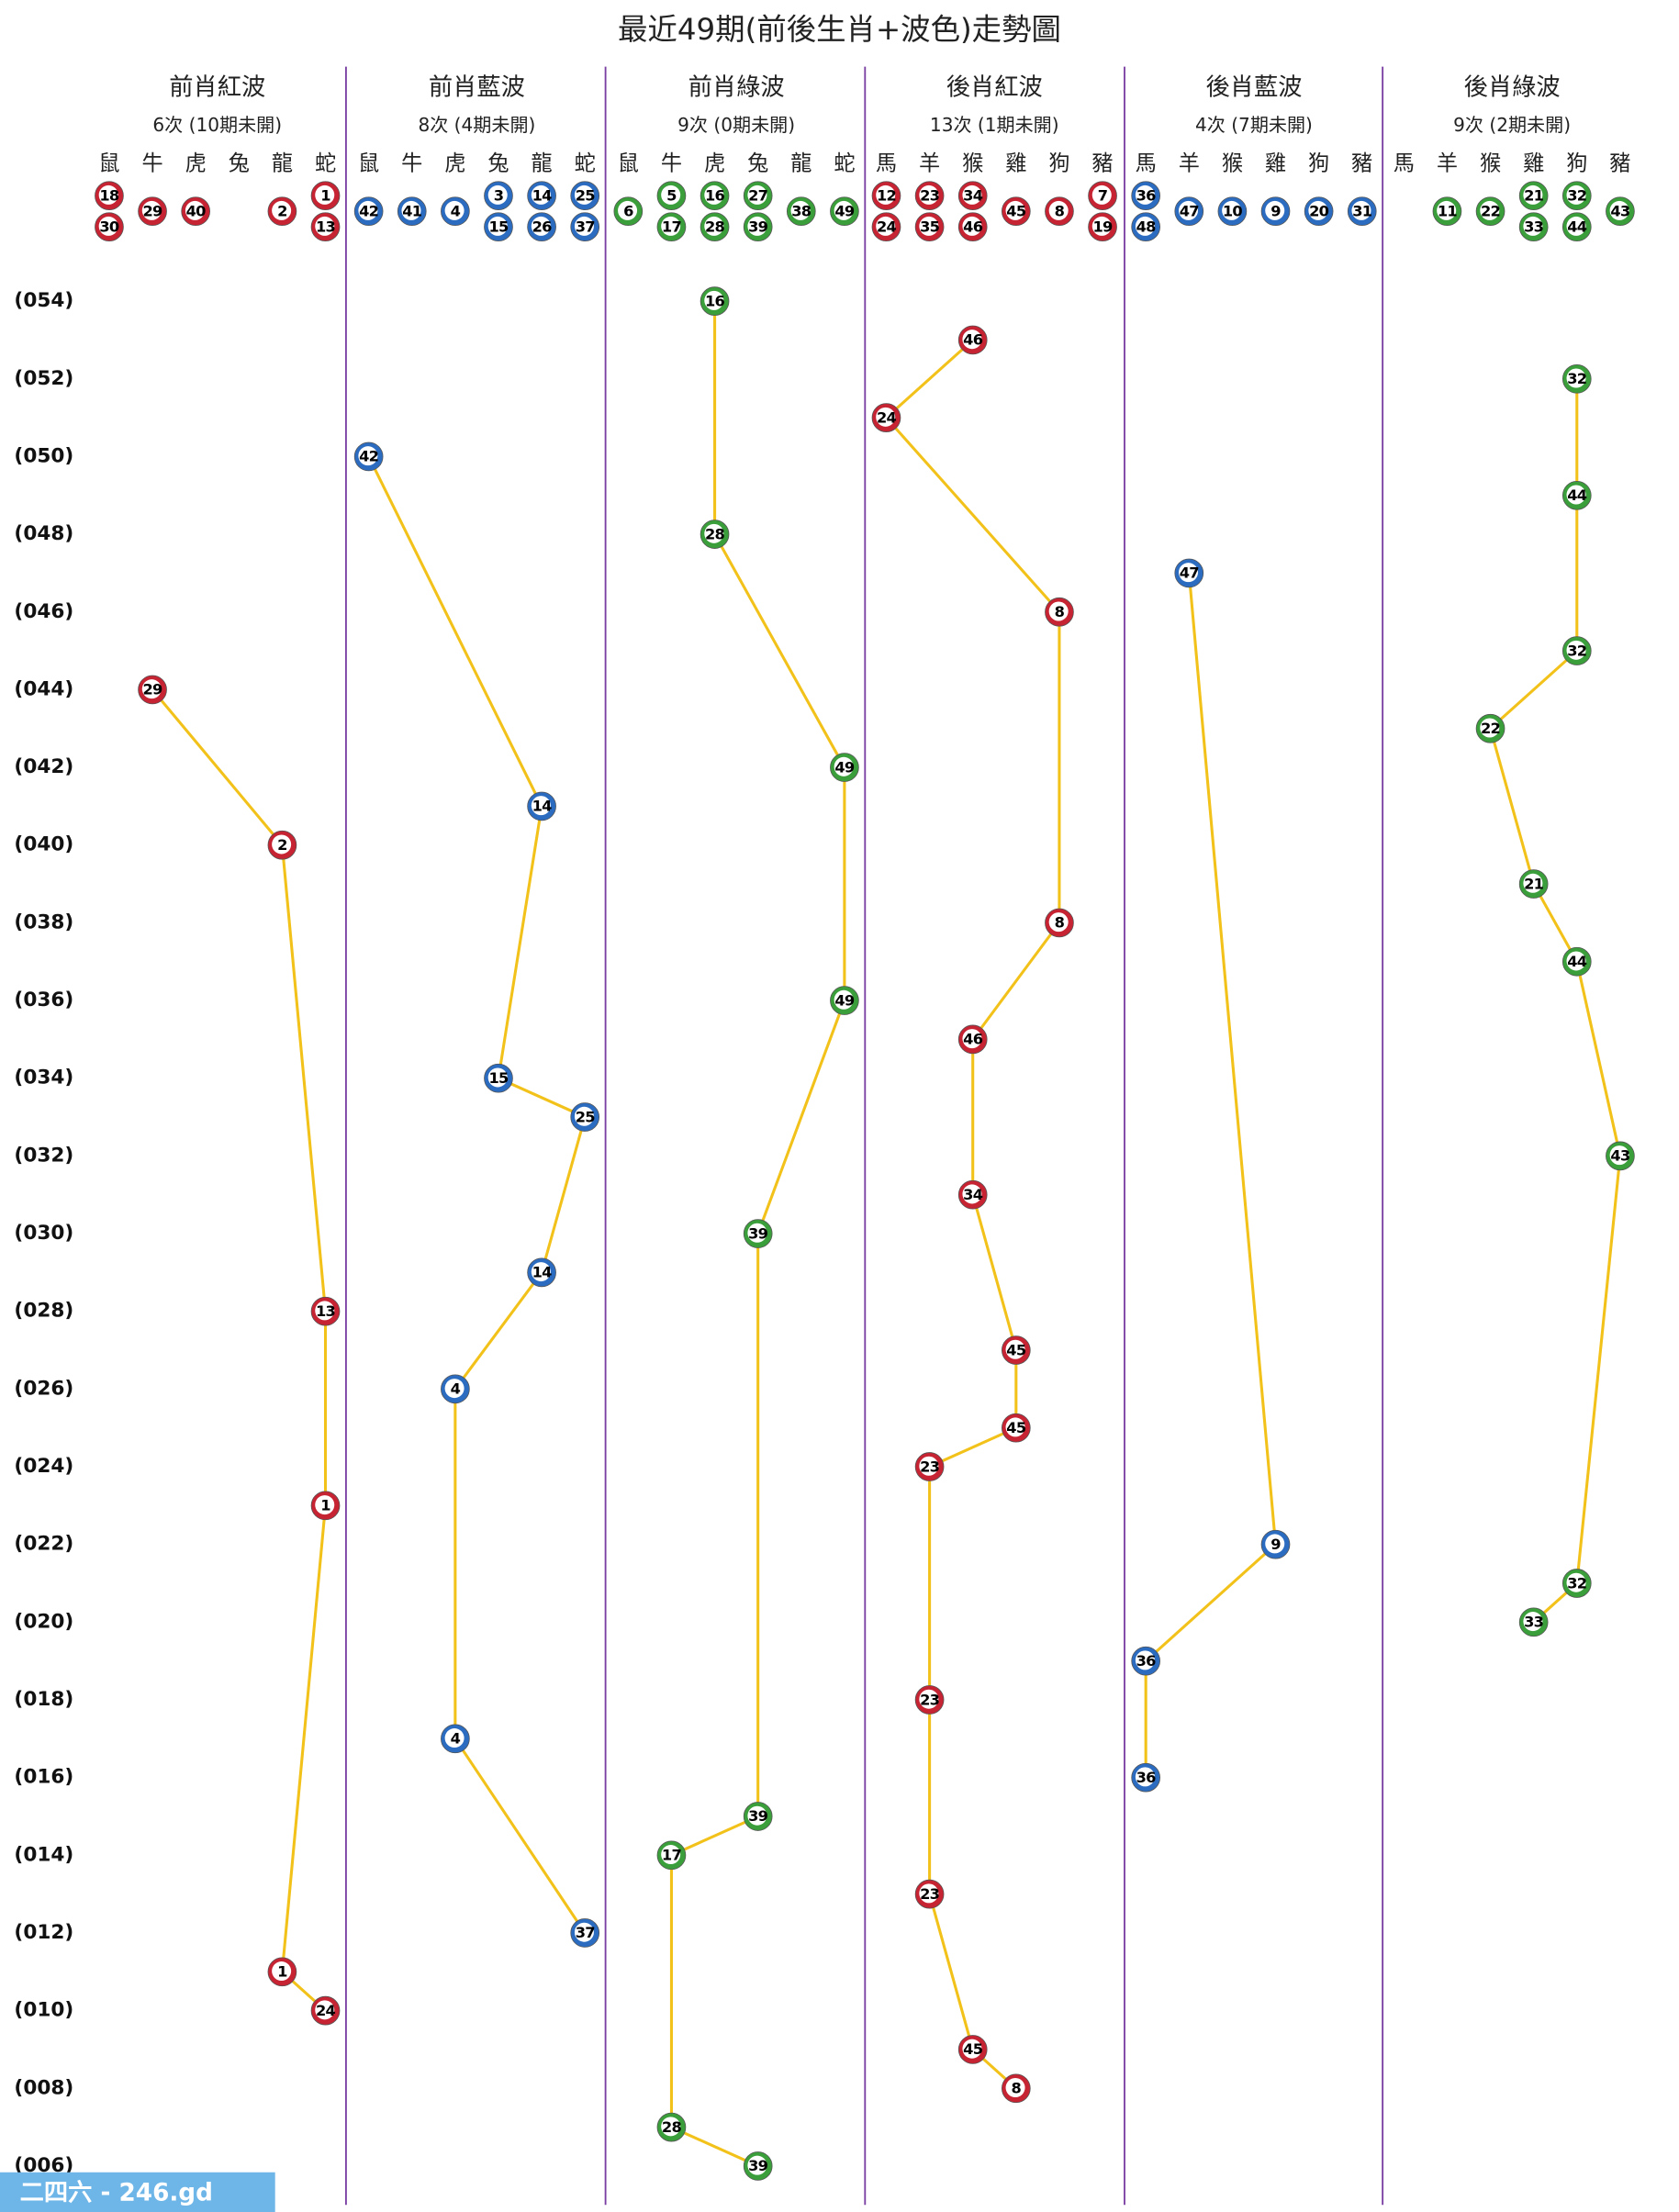  I want to click on header-ball-number: 41, so click(412, 210).